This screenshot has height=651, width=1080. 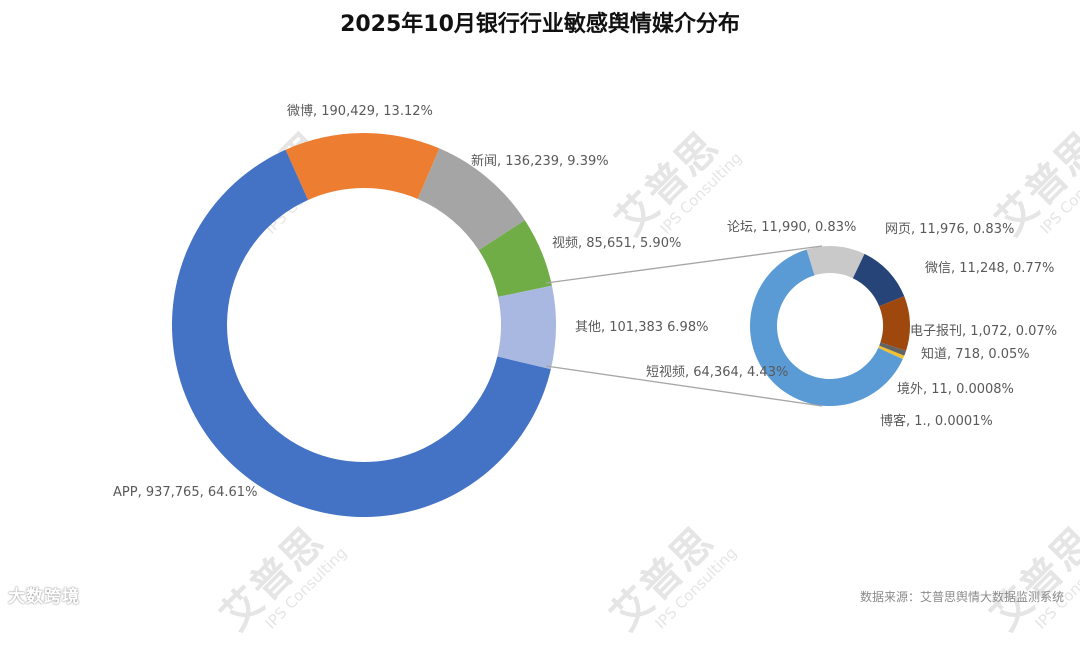 I want to click on slice-微博, so click(x=362, y=166).